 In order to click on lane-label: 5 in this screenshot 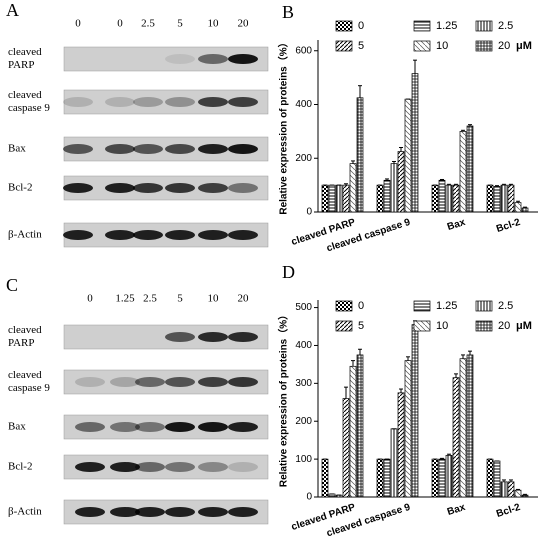, I will do `click(180, 24)`.